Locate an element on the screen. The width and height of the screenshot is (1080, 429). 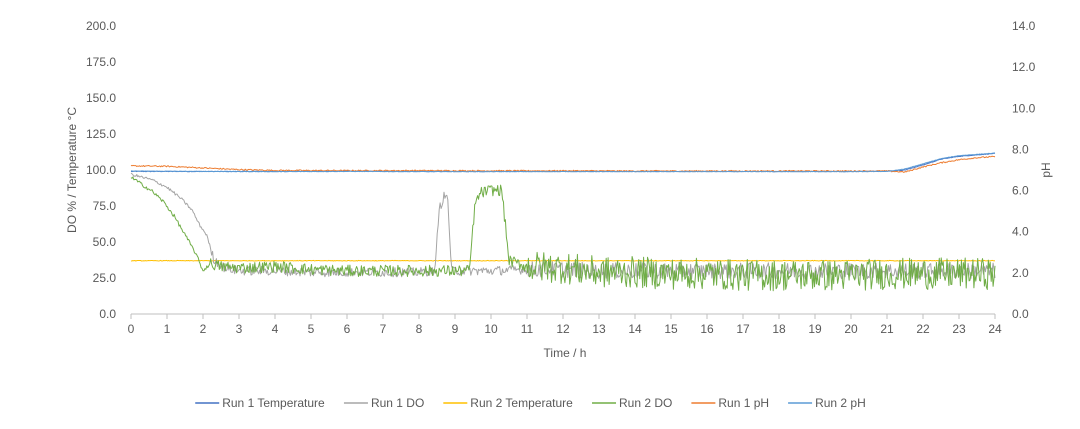
legend-label: Run 1 DO is located at coordinates (397, 403).